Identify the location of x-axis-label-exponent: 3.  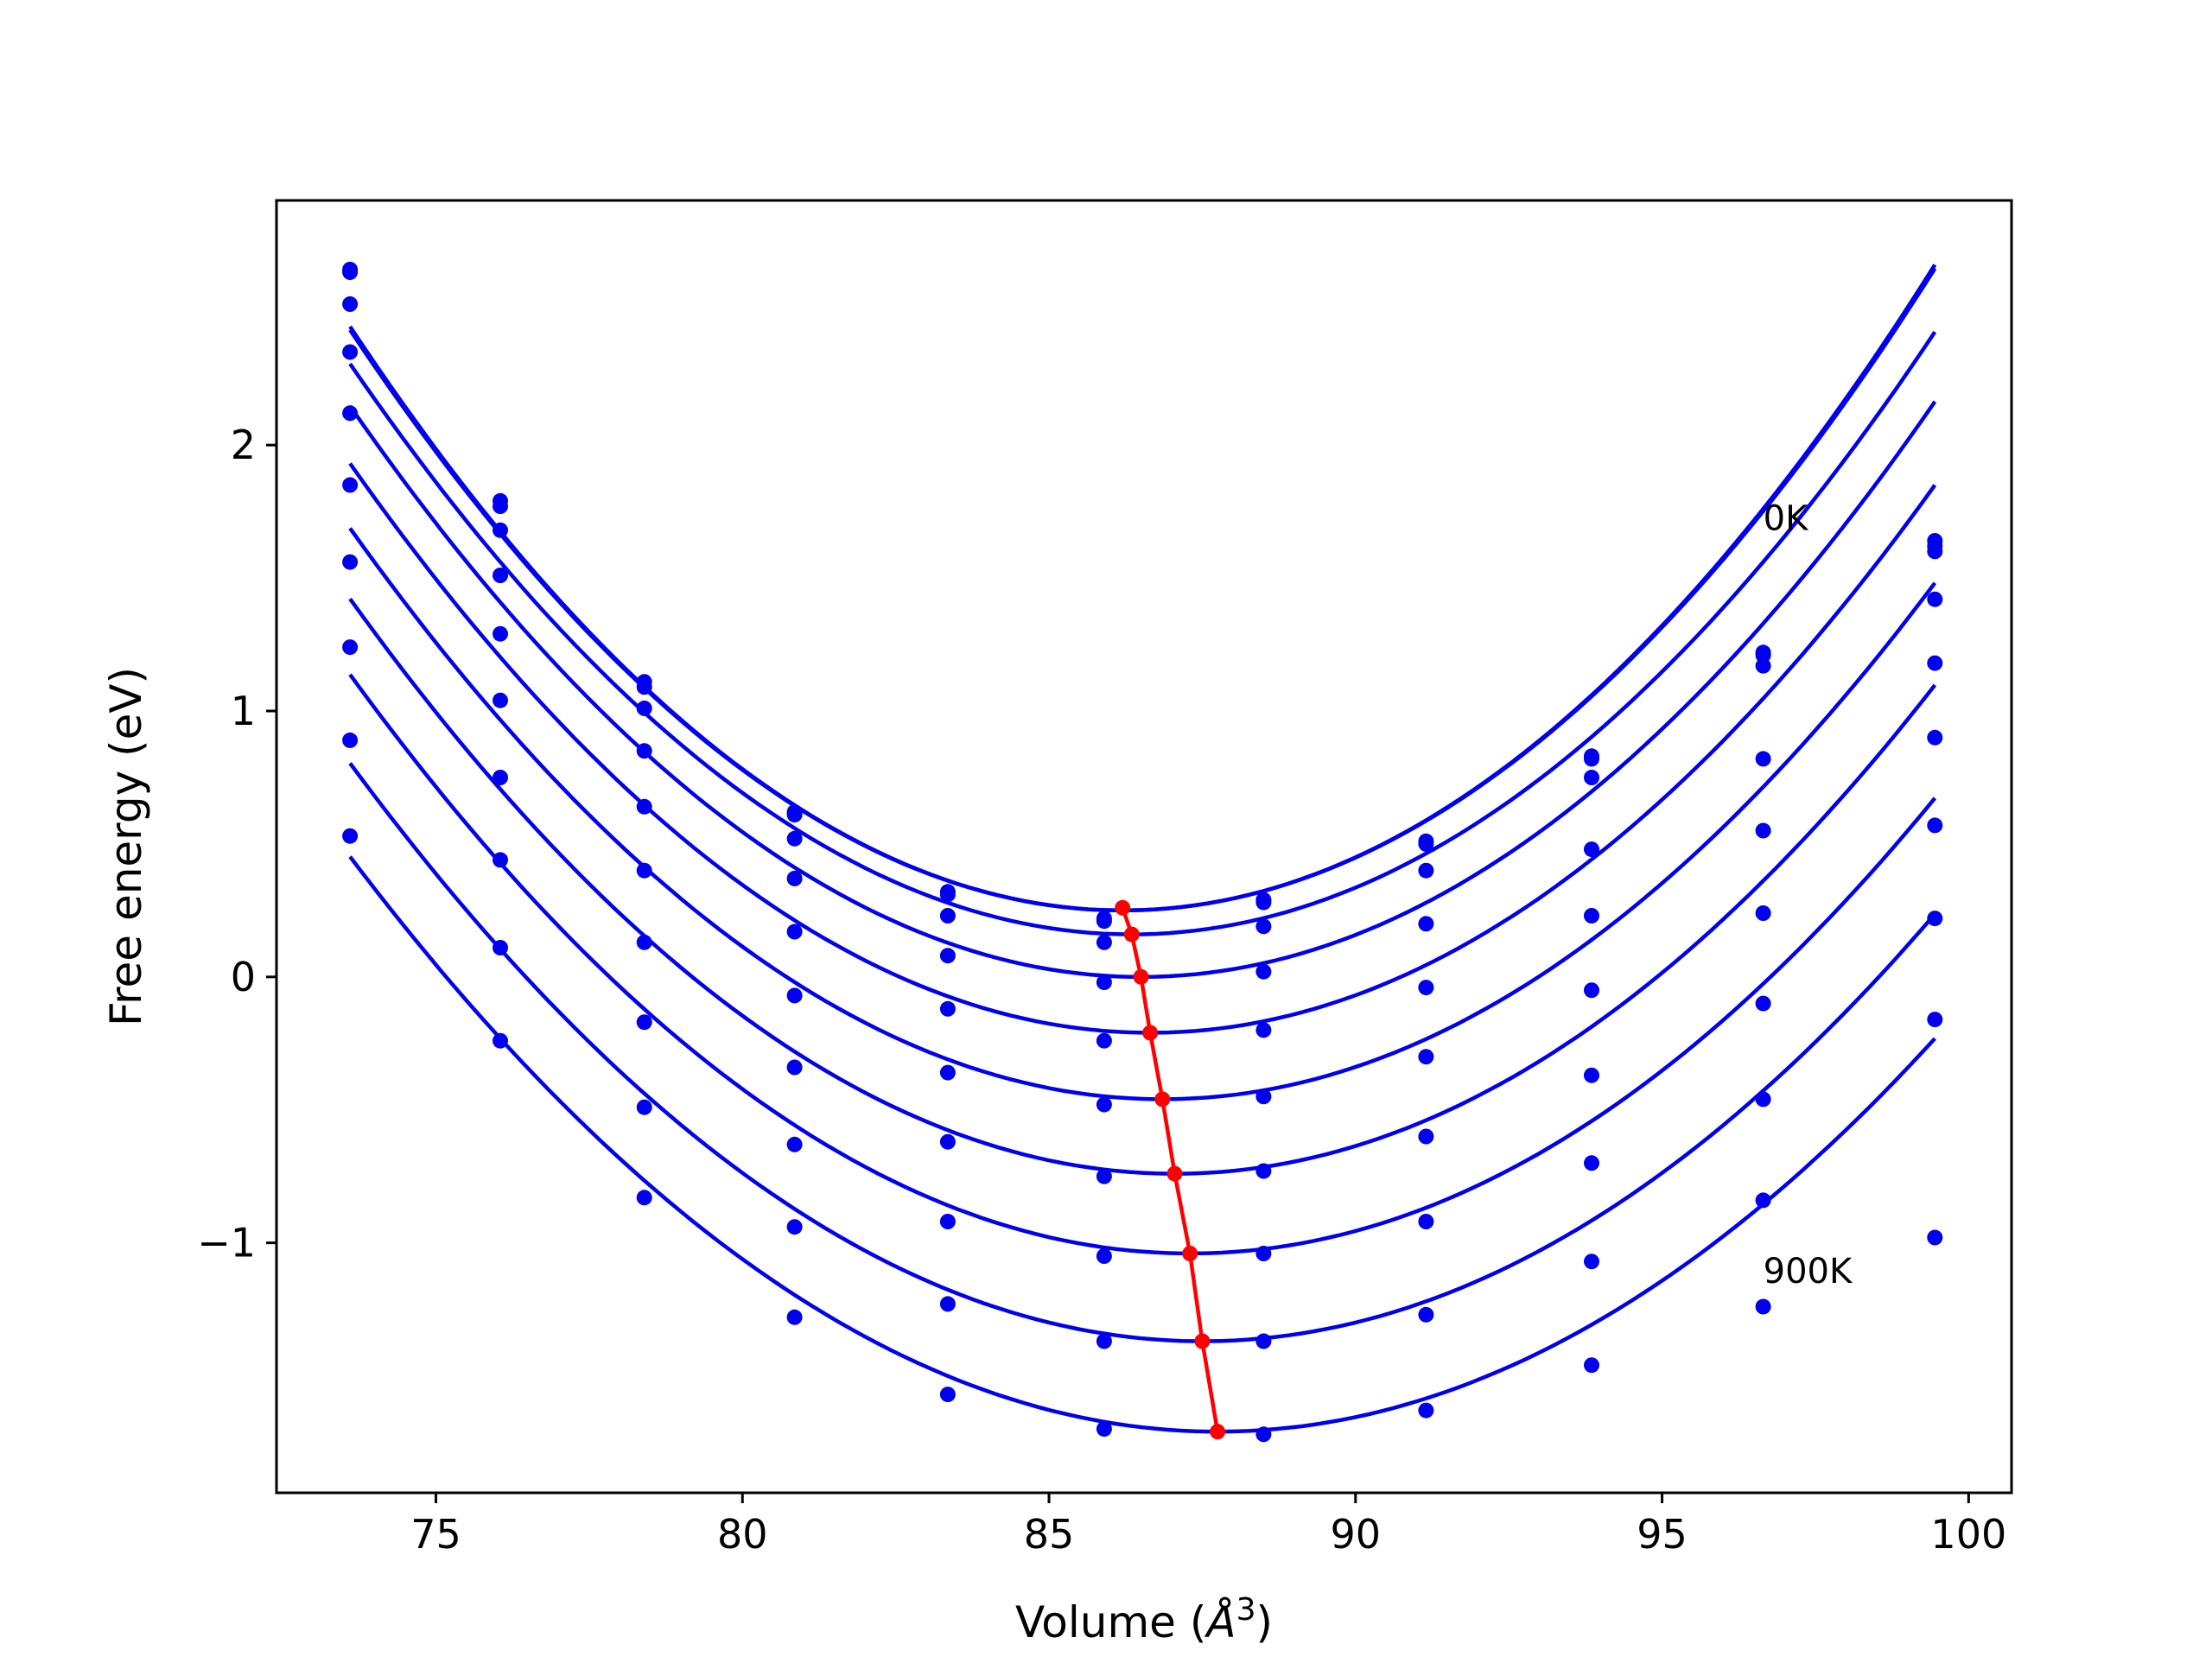
(1246, 1610).